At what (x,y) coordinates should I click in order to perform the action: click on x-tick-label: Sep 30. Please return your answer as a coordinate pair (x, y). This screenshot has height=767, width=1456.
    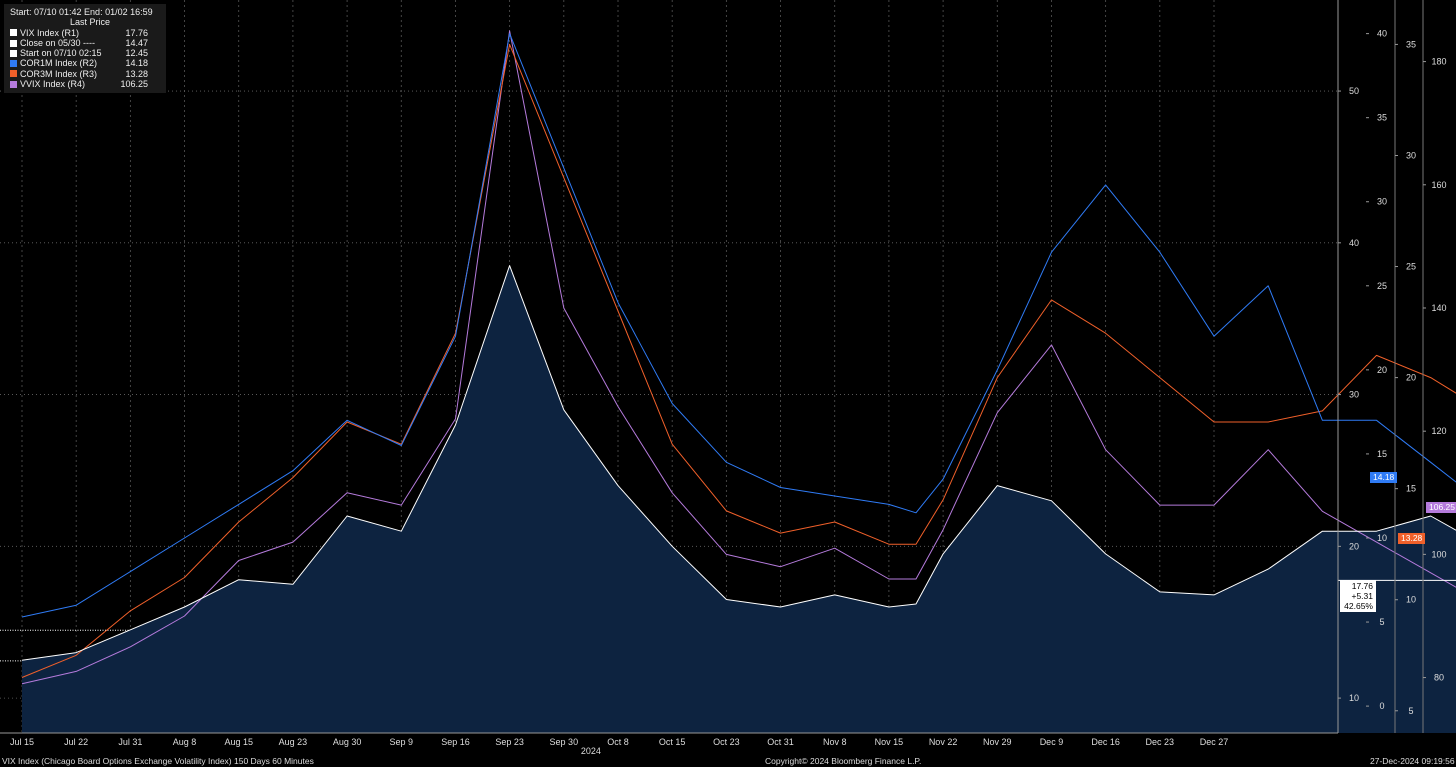
    Looking at the image, I should click on (564, 742).